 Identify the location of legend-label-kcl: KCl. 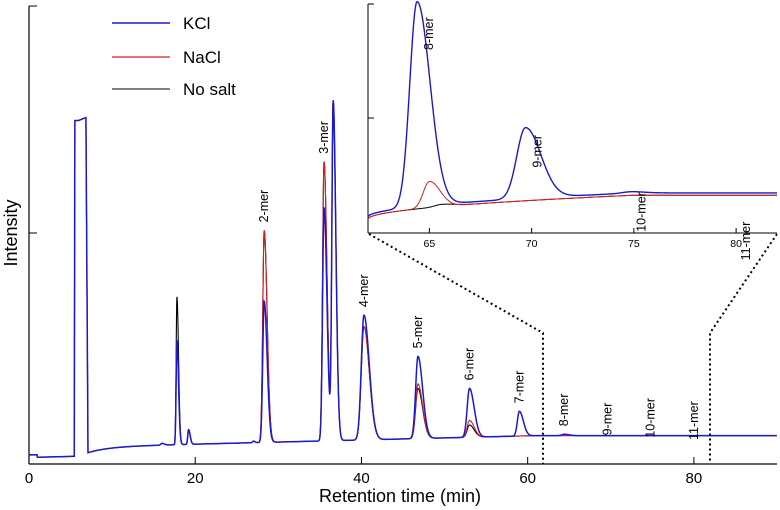
(196, 23).